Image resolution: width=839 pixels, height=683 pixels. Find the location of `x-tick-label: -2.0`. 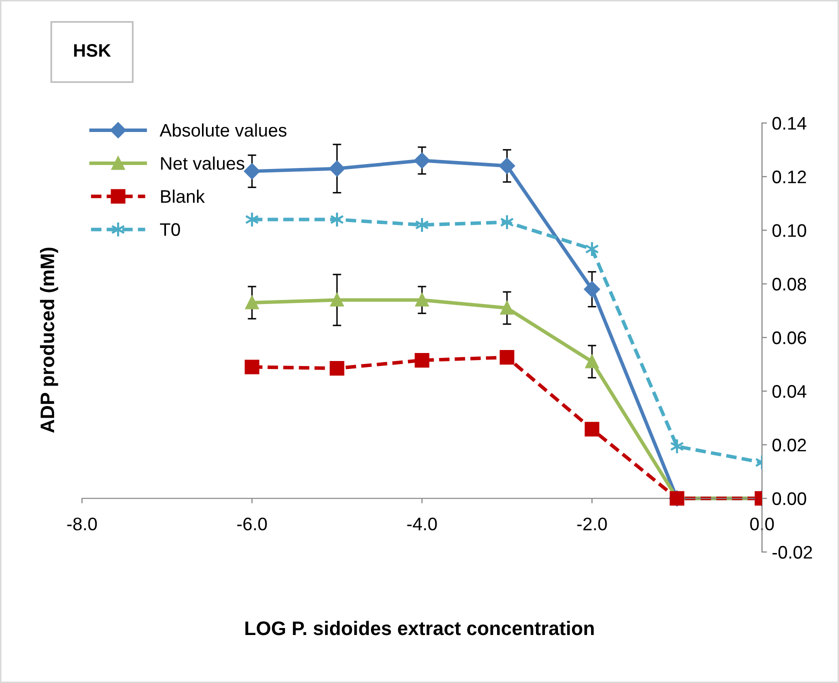

x-tick-label: -2.0 is located at coordinates (592, 524).